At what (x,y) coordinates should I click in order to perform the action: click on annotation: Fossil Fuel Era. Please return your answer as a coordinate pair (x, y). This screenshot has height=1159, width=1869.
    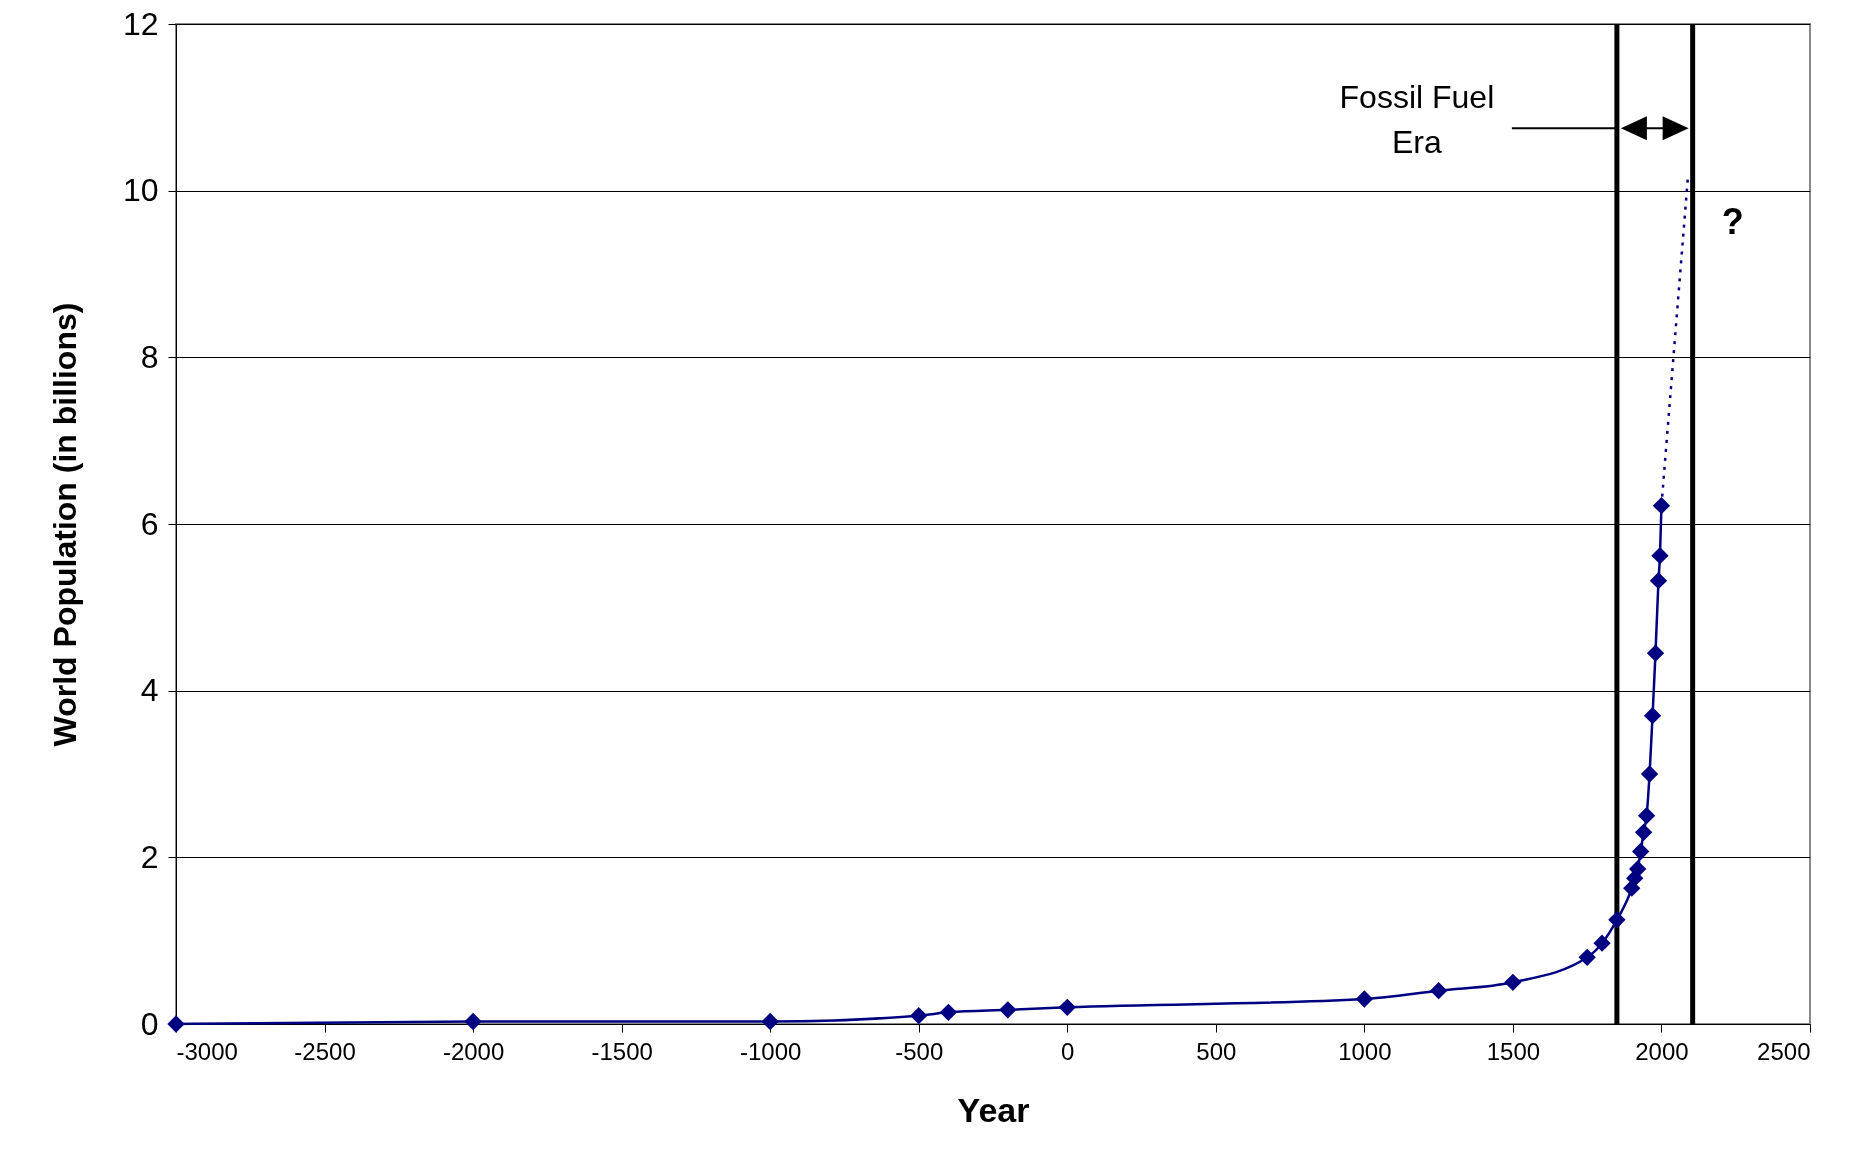
    Looking at the image, I should click on (1417, 120).